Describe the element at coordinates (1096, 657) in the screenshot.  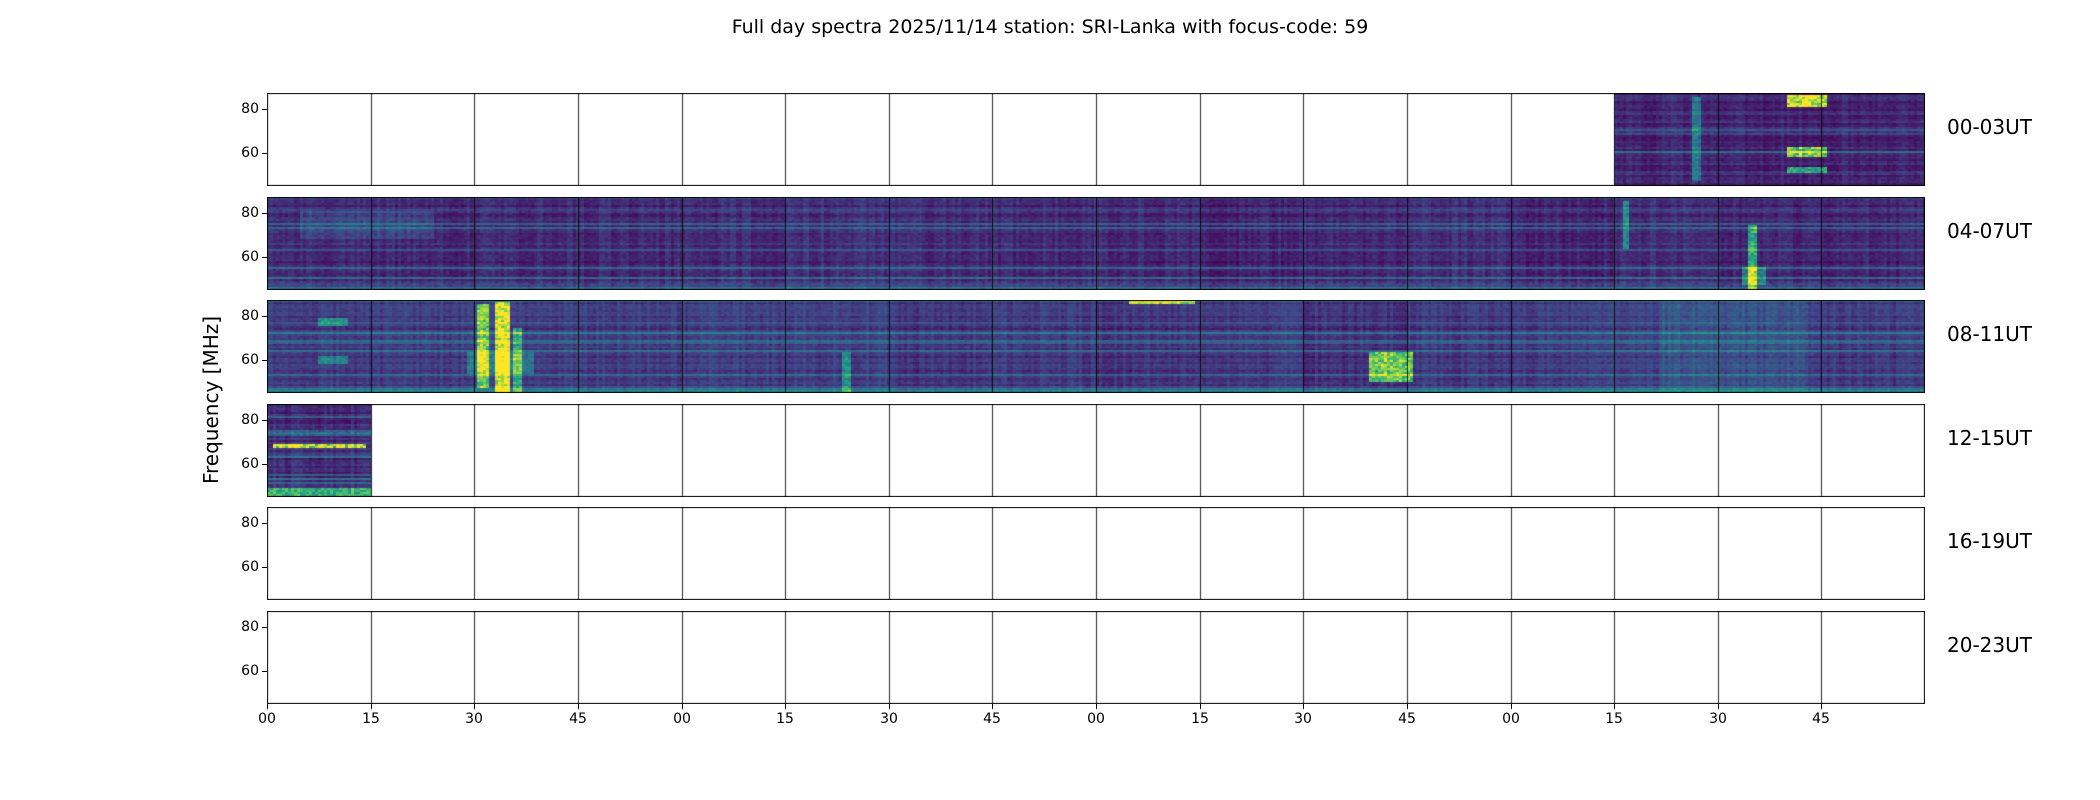
I see `spectrogram-row-20-23UT` at that location.